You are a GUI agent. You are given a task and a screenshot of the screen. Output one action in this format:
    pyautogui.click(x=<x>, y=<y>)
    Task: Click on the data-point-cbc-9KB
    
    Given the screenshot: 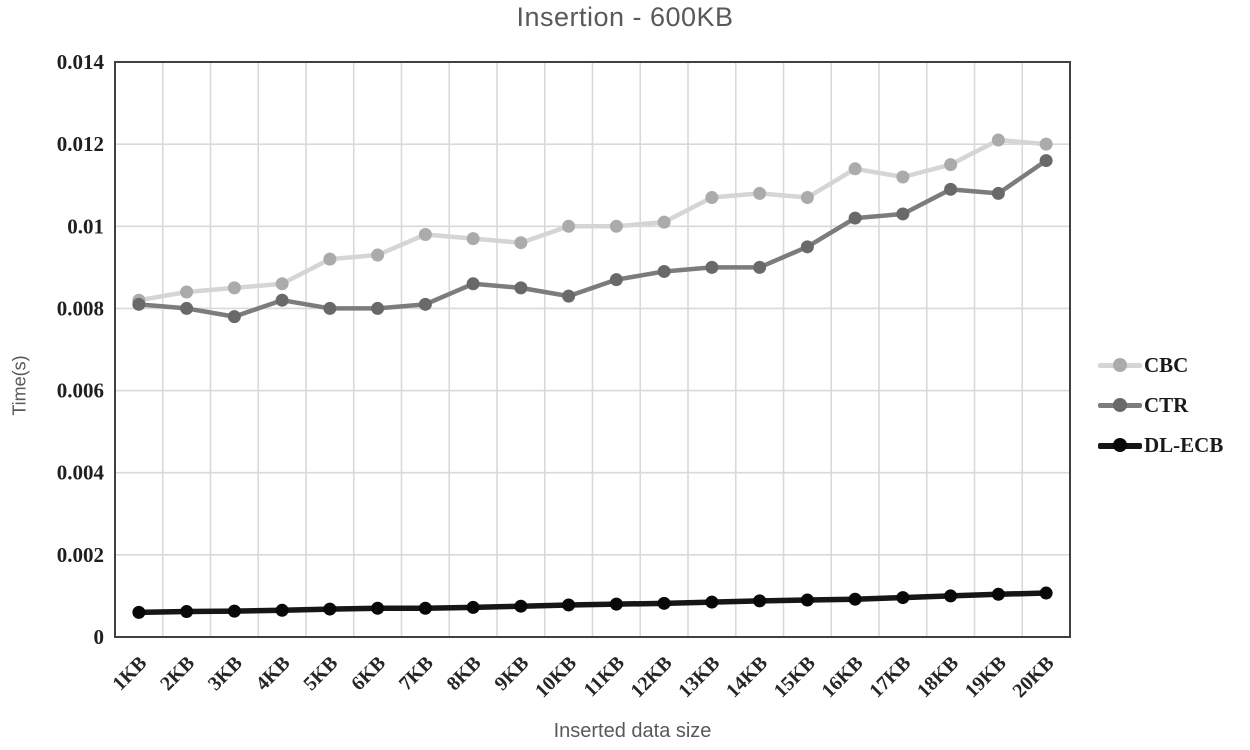 What is the action you would take?
    pyautogui.click(x=521, y=243)
    